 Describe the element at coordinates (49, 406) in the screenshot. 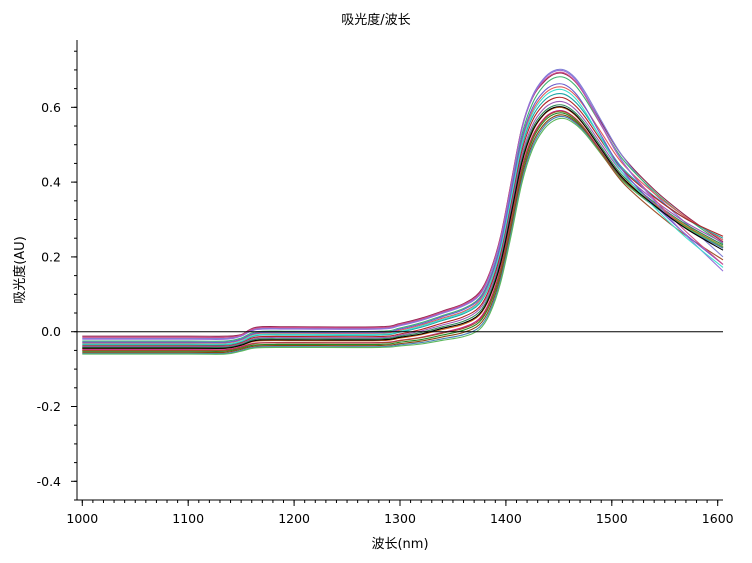

I see `y-tick-label: -0.2` at that location.